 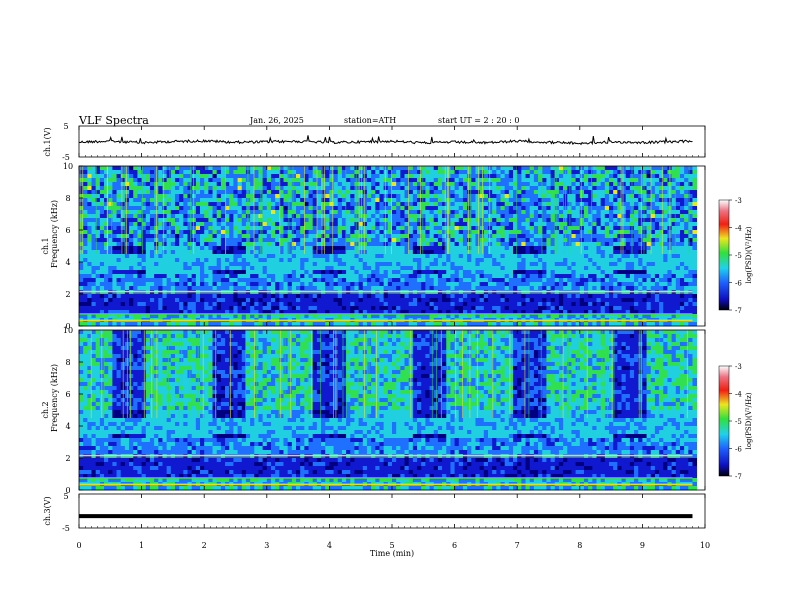 I want to click on ch1-ytick-top: 5, so click(x=65, y=126).